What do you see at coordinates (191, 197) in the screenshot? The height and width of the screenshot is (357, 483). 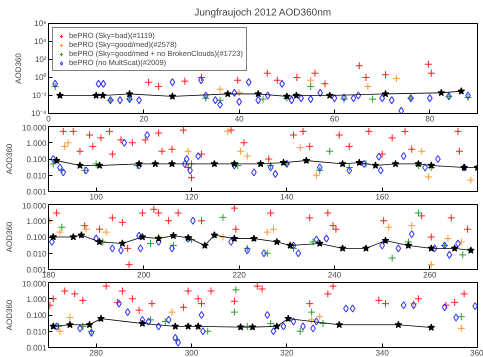 I see `x-tick-label: 120` at bounding box center [191, 197].